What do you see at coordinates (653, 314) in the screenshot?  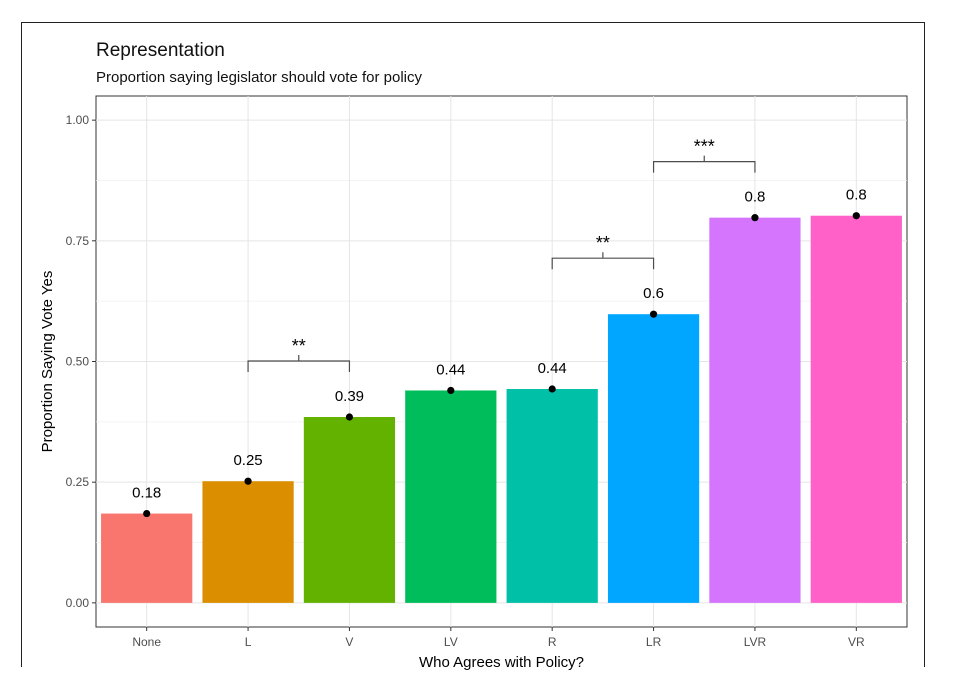 I see `point-lr` at bounding box center [653, 314].